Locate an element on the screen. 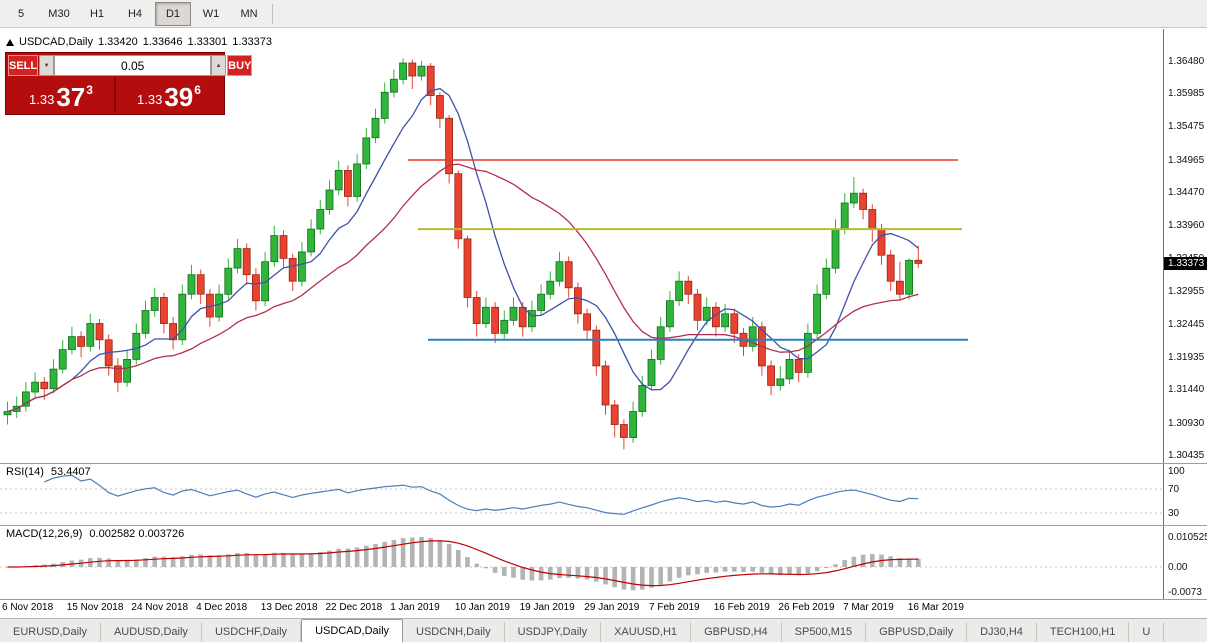  chart-tab-usdchf-daily: USDCHF,Daily is located at coordinates (252, 632).